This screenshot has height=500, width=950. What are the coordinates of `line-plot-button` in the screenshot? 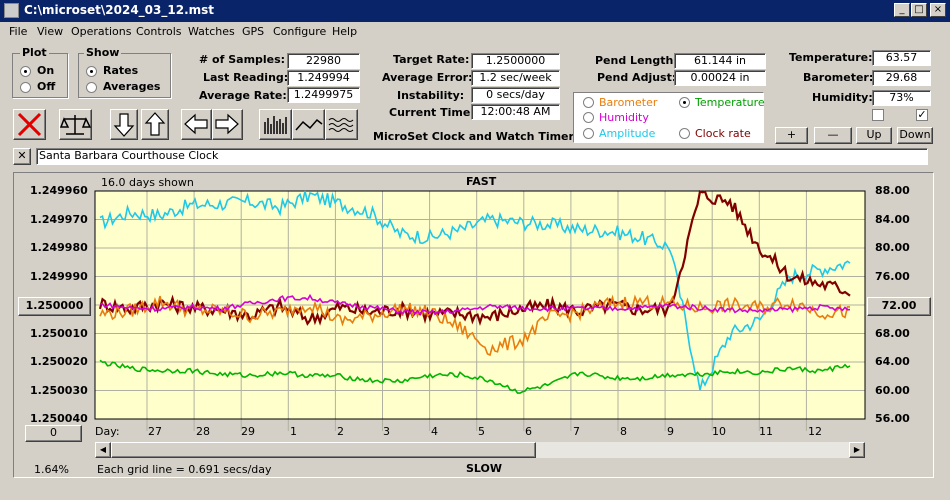 It's located at (308, 124).